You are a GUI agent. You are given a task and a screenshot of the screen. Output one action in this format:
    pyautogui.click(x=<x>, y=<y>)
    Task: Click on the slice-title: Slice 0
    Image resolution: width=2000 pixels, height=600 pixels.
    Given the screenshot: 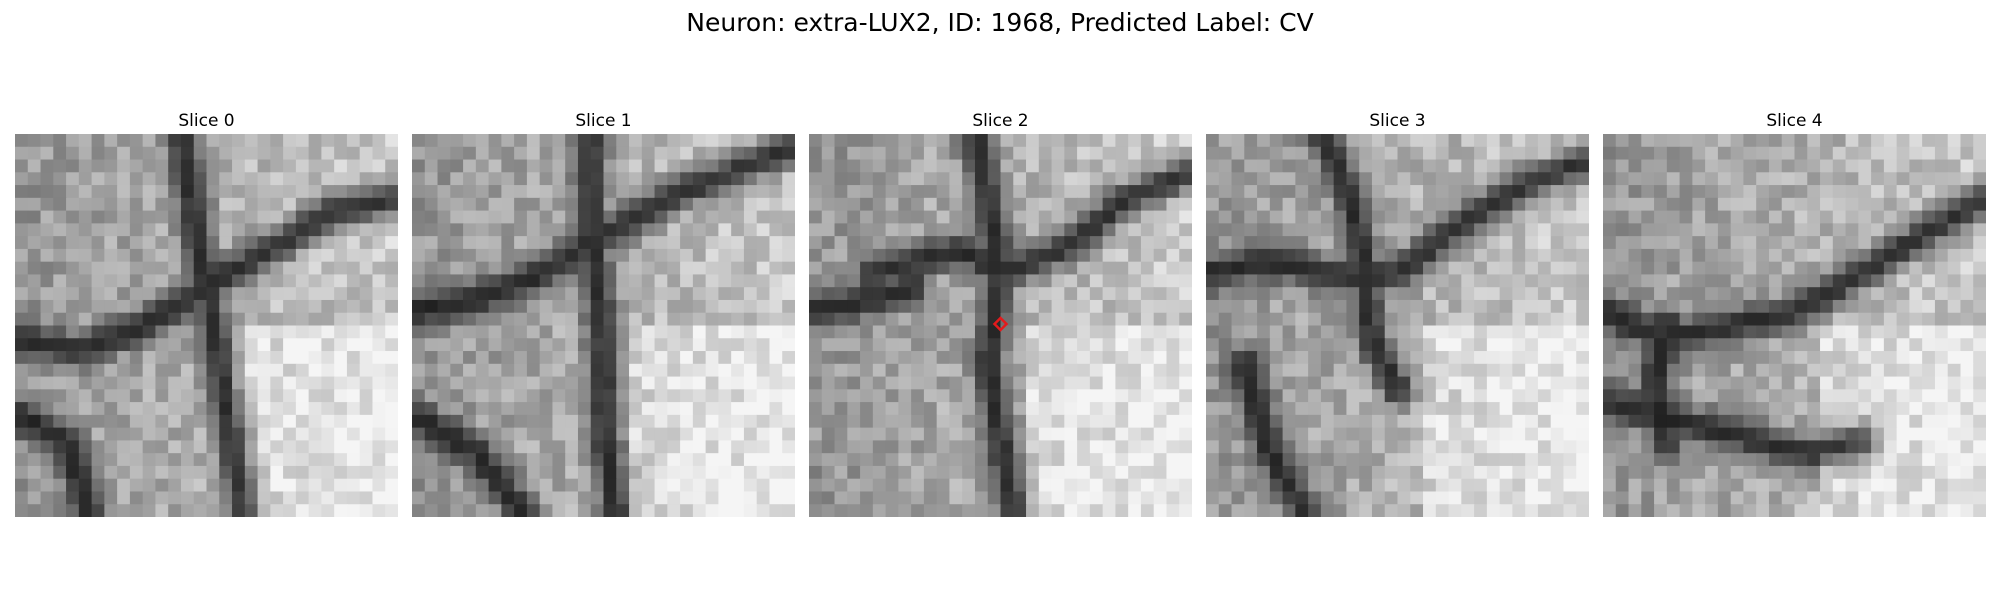 What is the action you would take?
    pyautogui.click(x=206, y=121)
    